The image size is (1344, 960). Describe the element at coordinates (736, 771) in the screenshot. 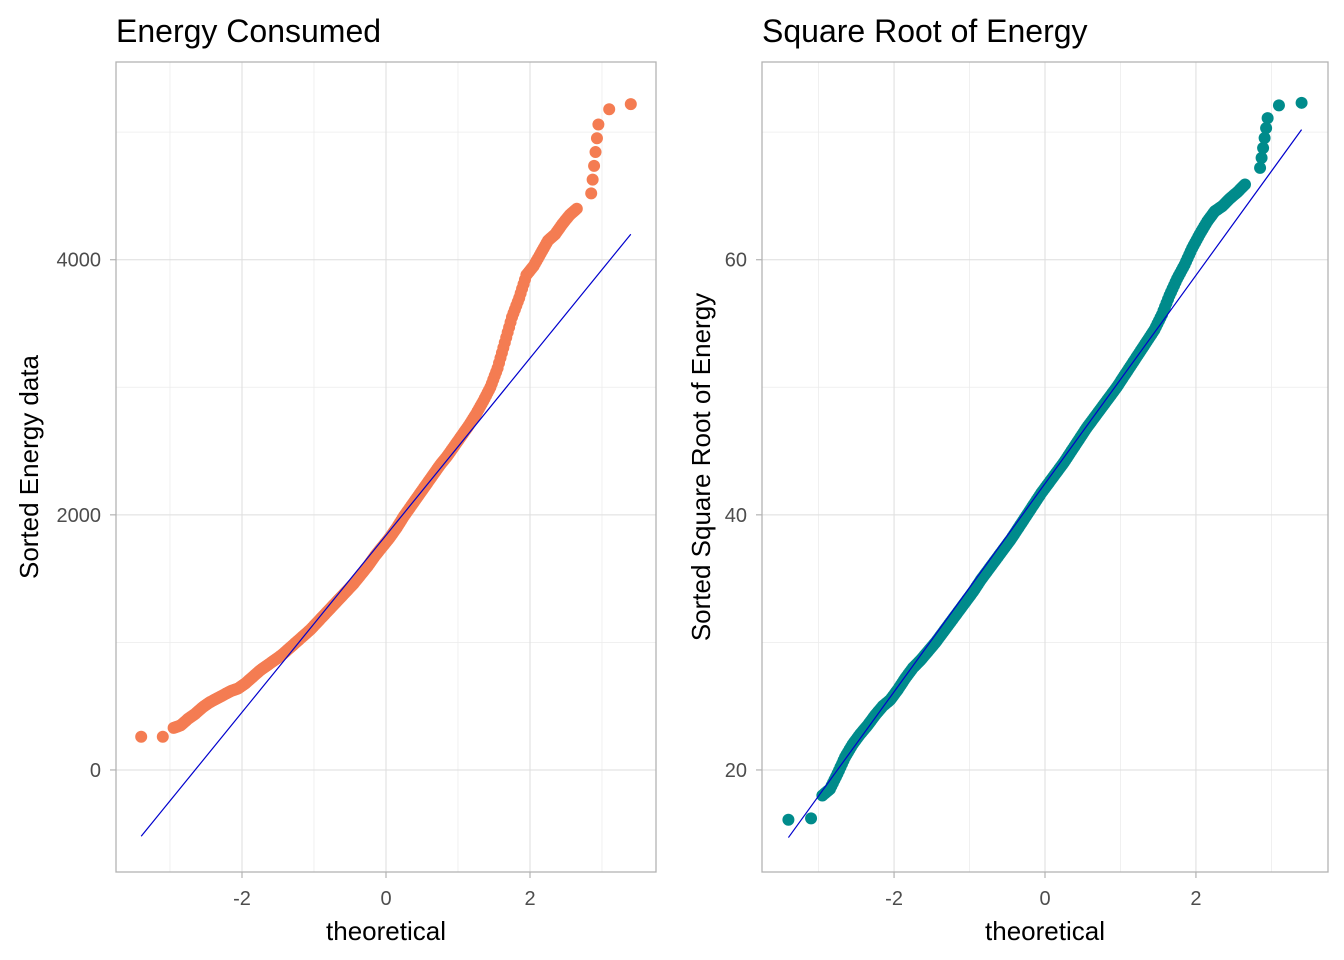

I see `y-tick-label: 20` at that location.